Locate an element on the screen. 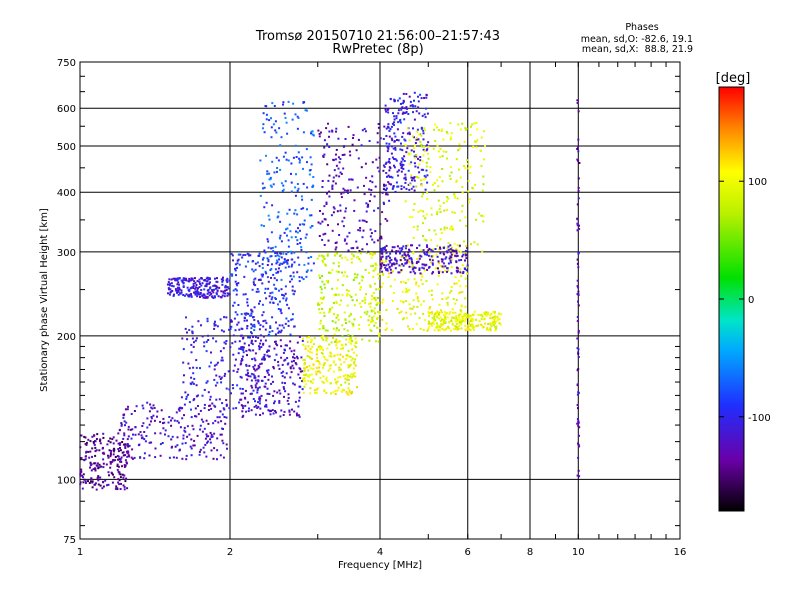  colorbar-tick-label: -100 is located at coordinates (759, 418).